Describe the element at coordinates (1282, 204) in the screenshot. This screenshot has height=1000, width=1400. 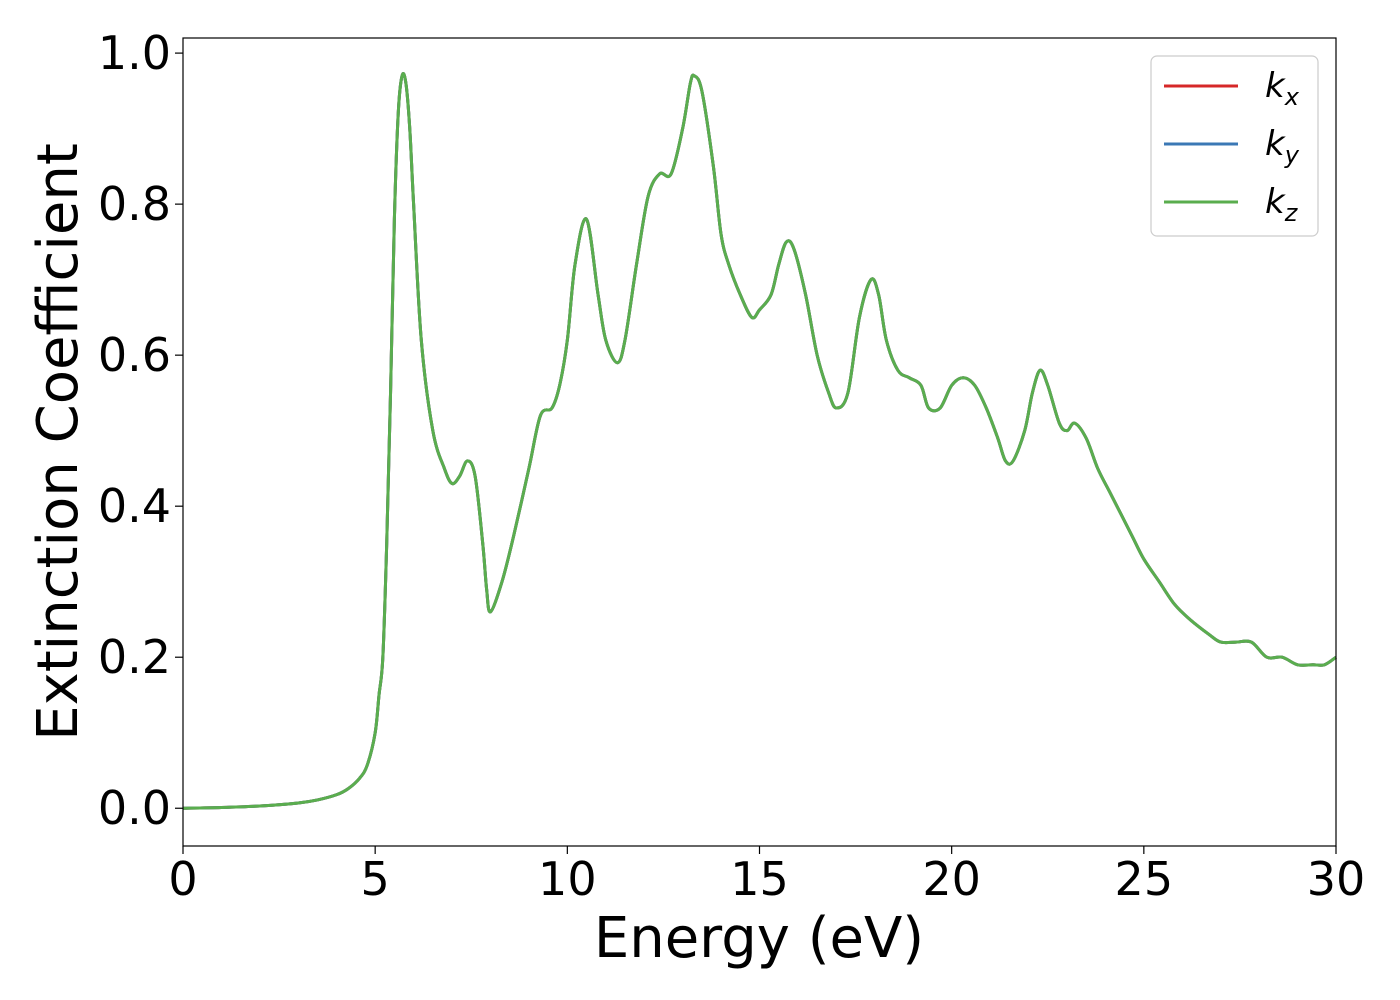
I see `legend-label-kz: kz` at that location.